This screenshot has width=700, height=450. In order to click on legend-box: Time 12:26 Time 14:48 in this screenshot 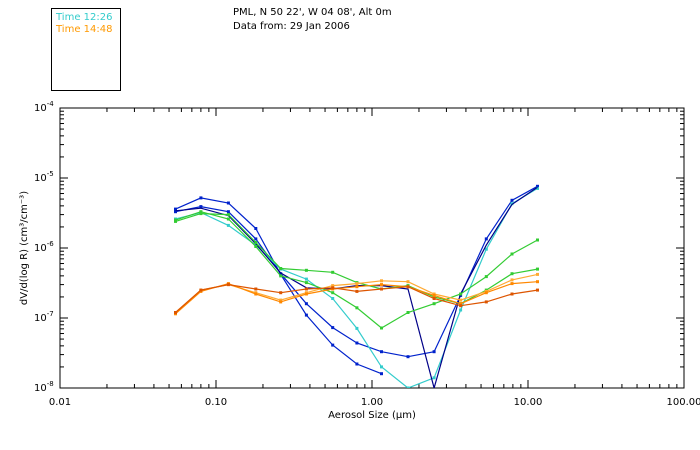, I will do `click(86, 49)`.